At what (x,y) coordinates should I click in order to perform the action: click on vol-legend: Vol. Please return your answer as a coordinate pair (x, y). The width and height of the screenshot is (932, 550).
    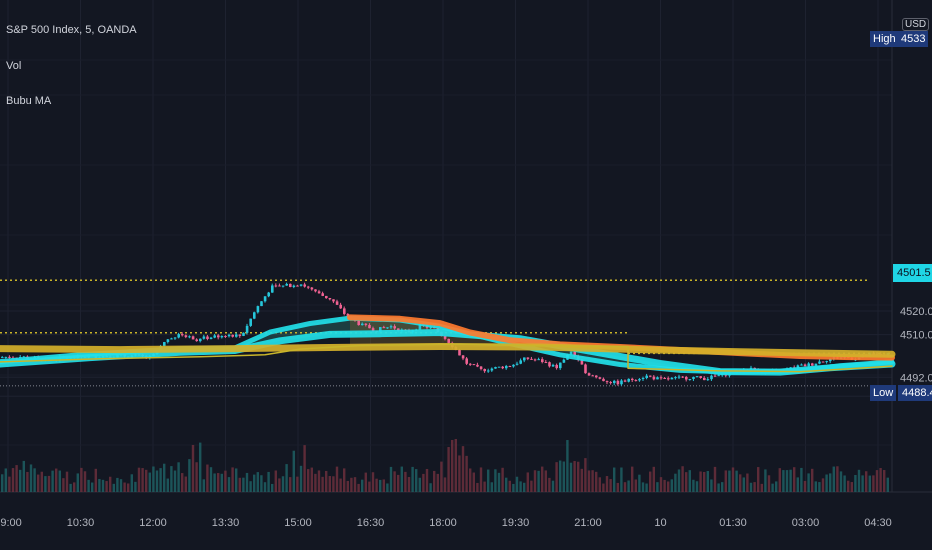
    Looking at the image, I should click on (14, 66).